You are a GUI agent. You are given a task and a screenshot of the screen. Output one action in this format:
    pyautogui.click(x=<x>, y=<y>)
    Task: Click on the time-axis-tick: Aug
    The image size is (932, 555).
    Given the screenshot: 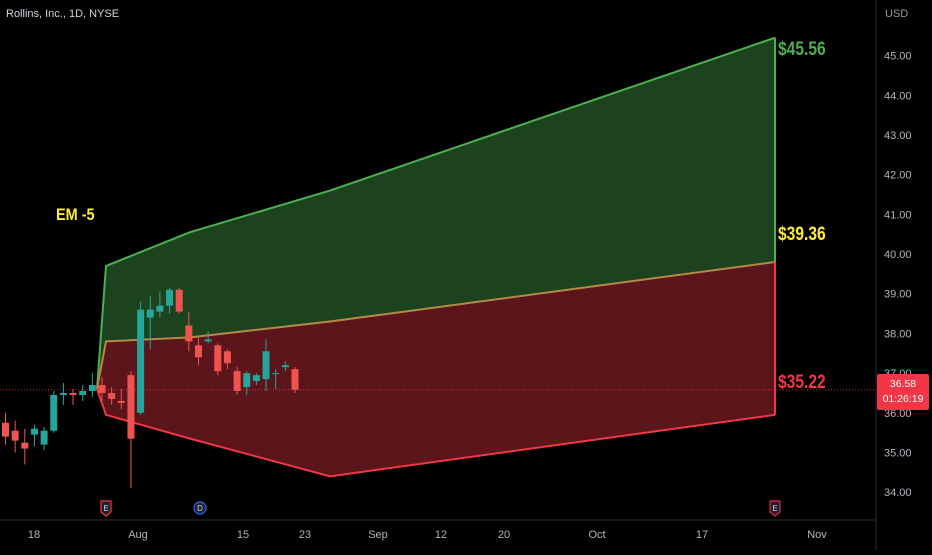 What is the action you would take?
    pyautogui.click(x=138, y=535)
    